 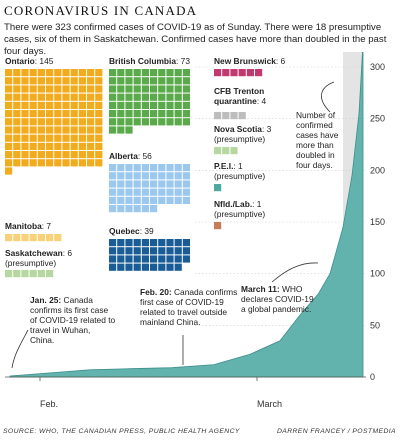 I want to click on y-tick-300: 300, so click(x=377, y=67).